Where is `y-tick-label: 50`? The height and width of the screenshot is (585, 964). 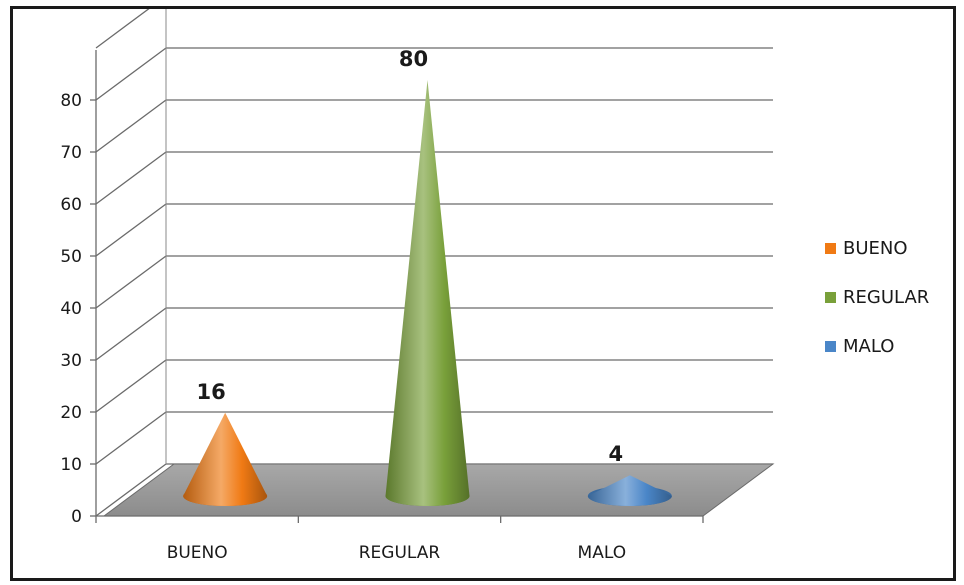 y-tick-label: 50 is located at coordinates (71, 257).